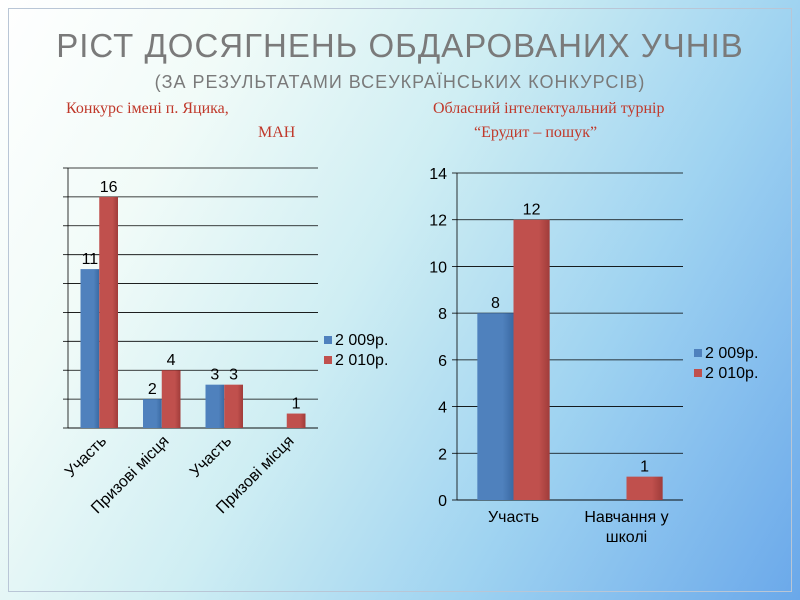 The height and width of the screenshot is (600, 800). I want to click on y-tick-label: 8, so click(442, 314).